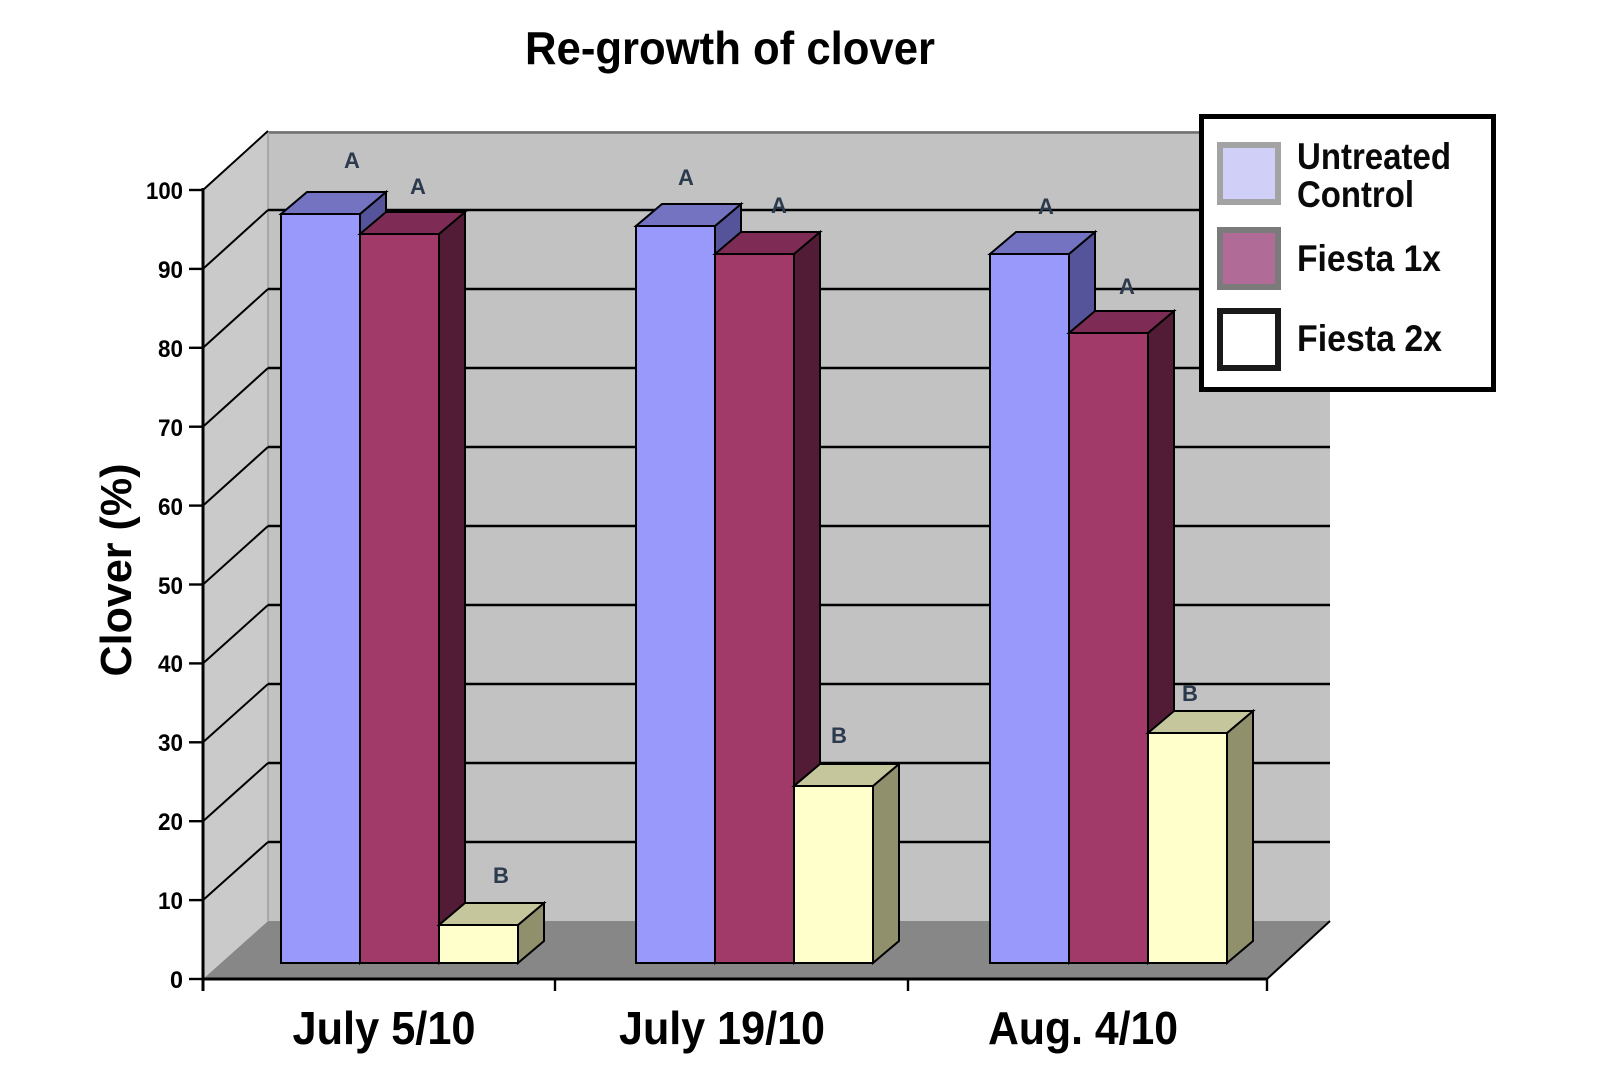 Image resolution: width=1600 pixels, height=1072 pixels. Describe the element at coordinates (170, 428) in the screenshot. I see `svg-text: 70` at that location.